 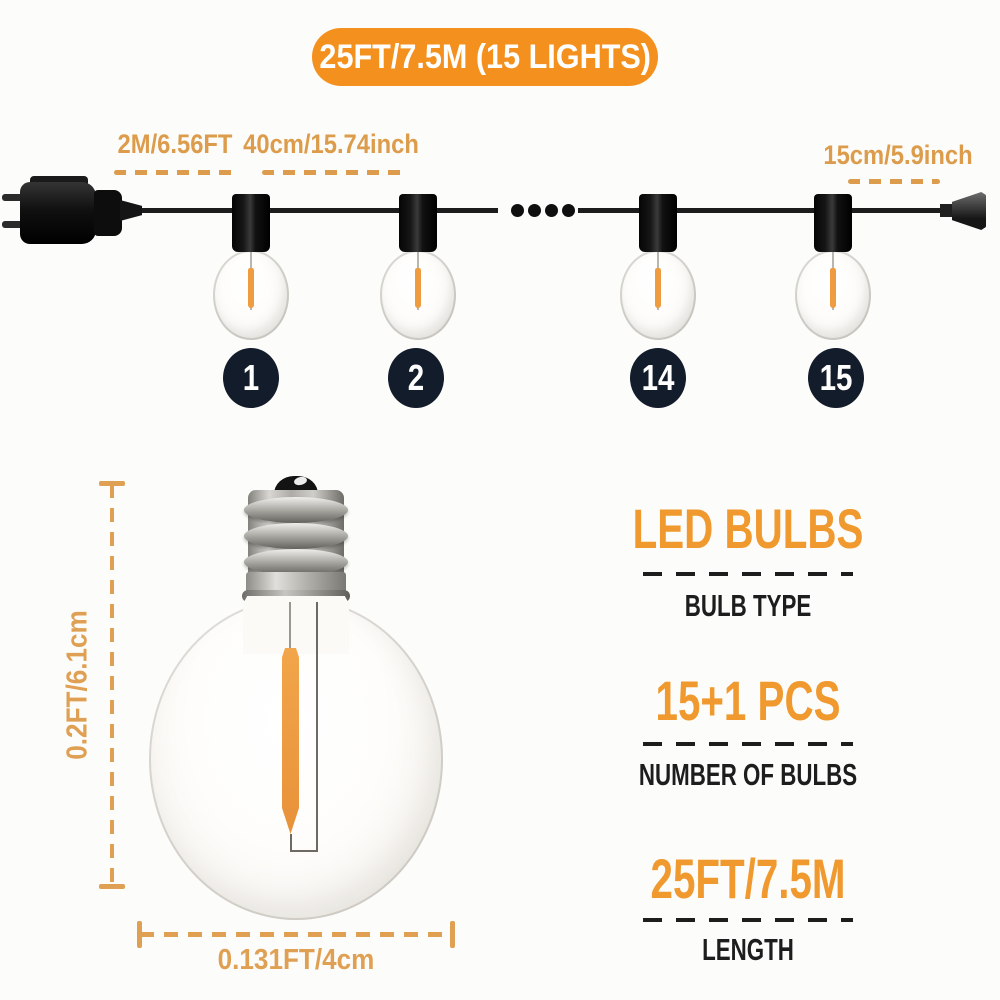 I want to click on spec-value-bulb-type: LED BULBS, so click(x=748, y=528).